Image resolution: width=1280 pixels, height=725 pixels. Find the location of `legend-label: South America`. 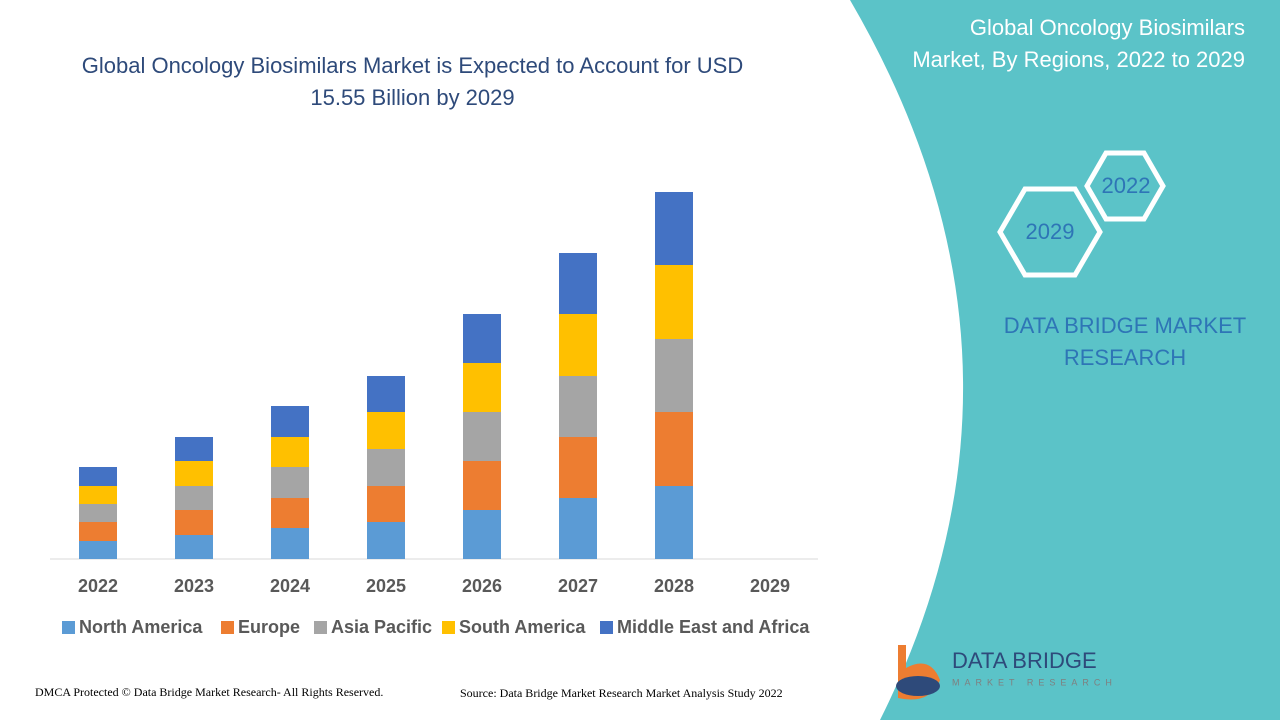

legend-label: South America is located at coordinates (522, 627).